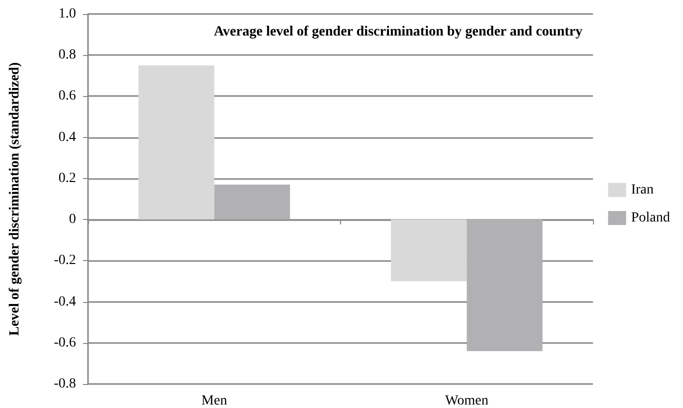 Image resolution: width=683 pixels, height=408 pixels. What do you see at coordinates (67, 55) in the screenshot?
I see `y-tick-label: 0.8` at bounding box center [67, 55].